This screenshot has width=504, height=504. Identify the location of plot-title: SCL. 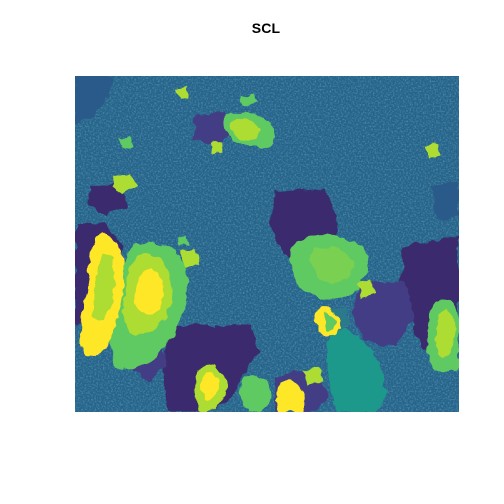
(266, 28).